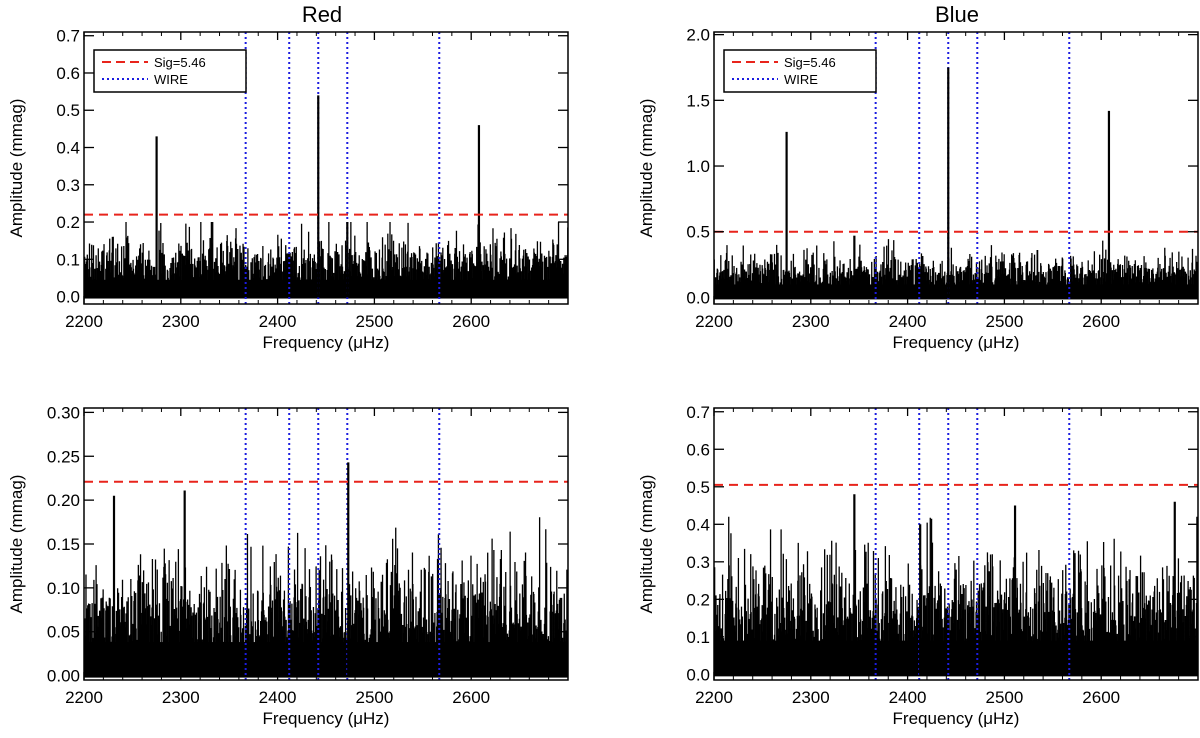 Image resolution: width=1200 pixels, height=738 pixels. What do you see at coordinates (63, 412) in the screenshot?
I see `y-tick-label: 0.30` at bounding box center [63, 412].